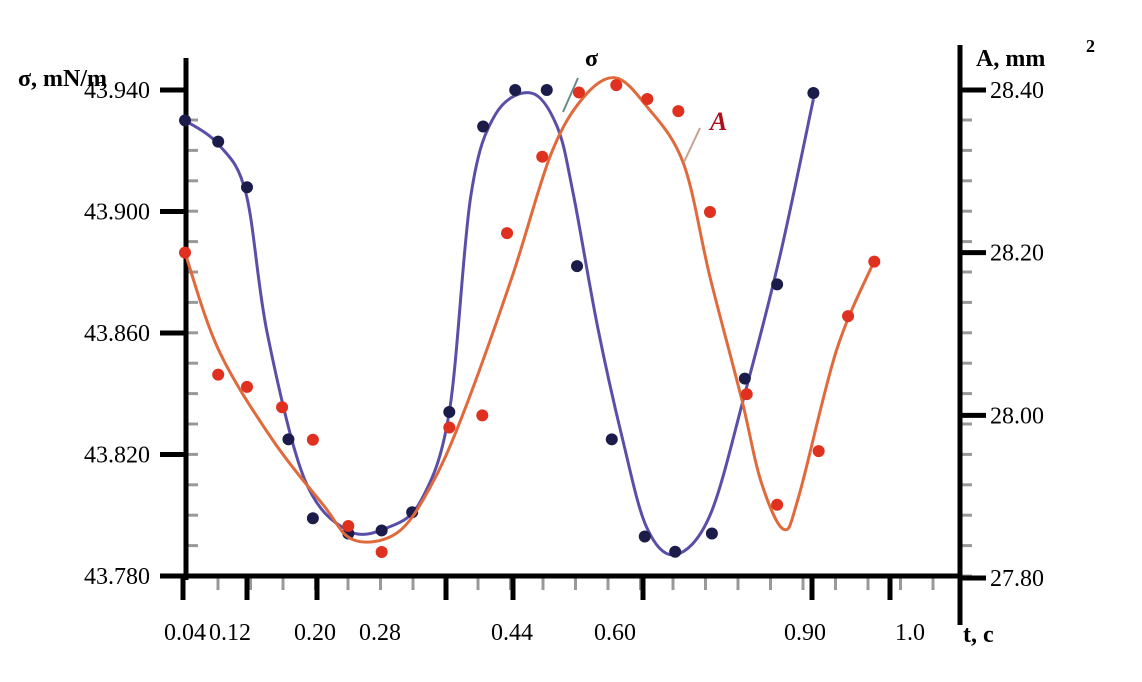 Image resolution: width=1142 pixels, height=682 pixels. Describe the element at coordinates (692, 145) in the screenshot. I see `A-leader-line` at that location.